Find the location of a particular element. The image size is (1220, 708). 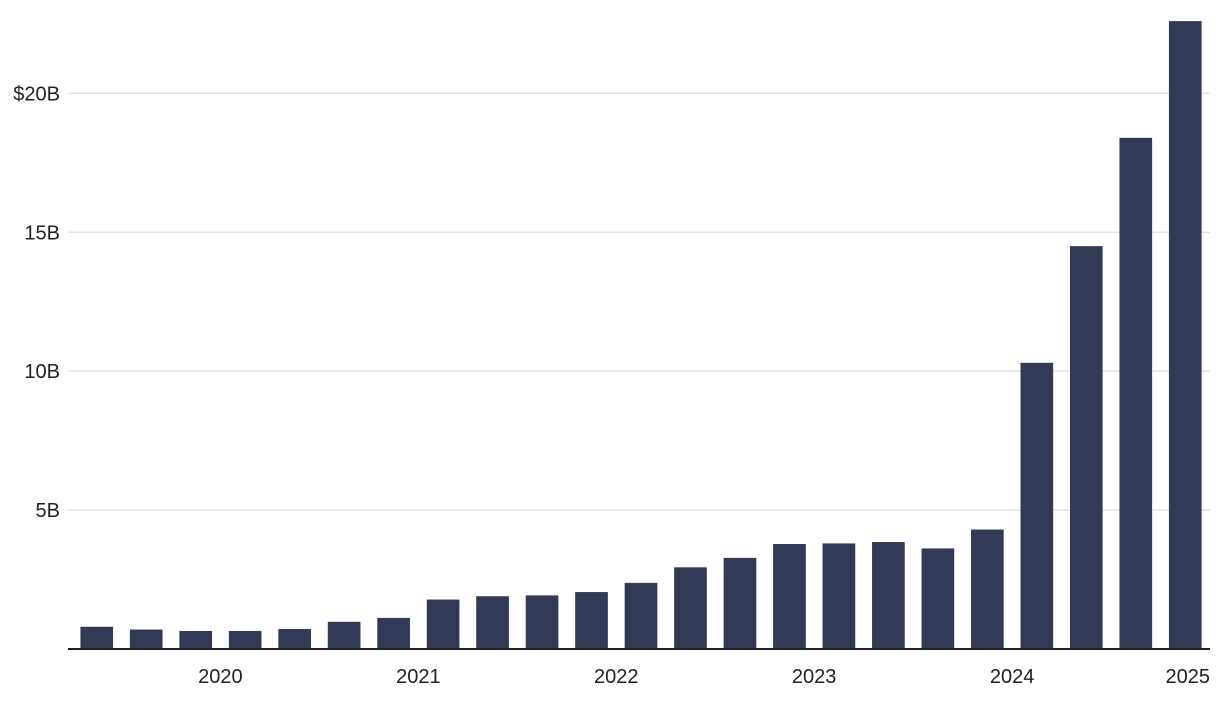

y-tick-label: 15B is located at coordinates (42, 233).